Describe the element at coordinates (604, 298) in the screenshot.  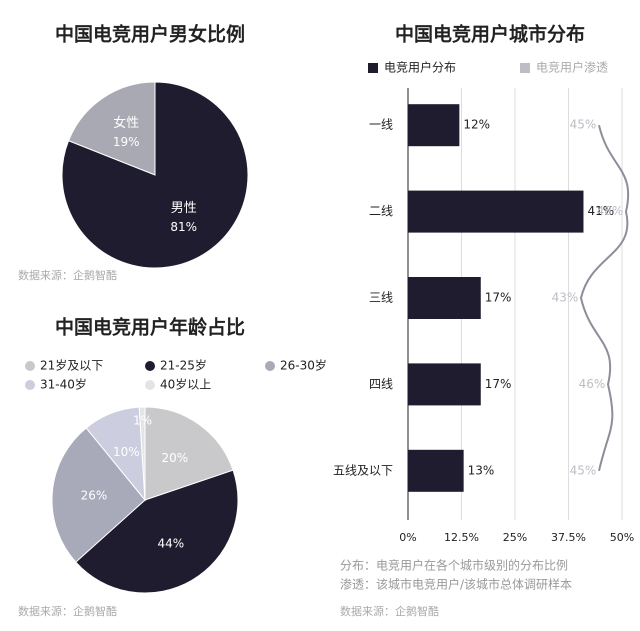
I see `penetration-line` at that location.